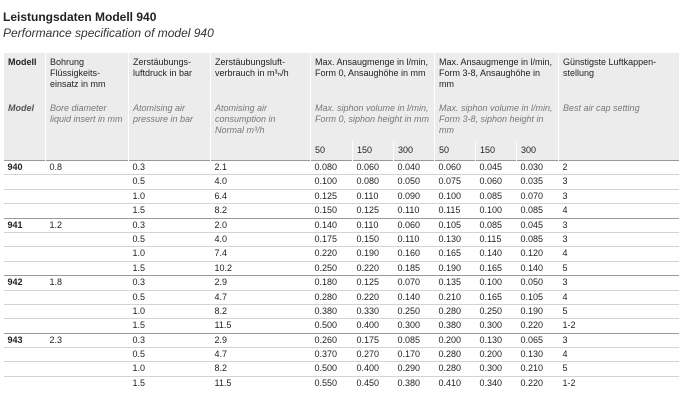 The height and width of the screenshot is (403, 700). Describe the element at coordinates (618, 120) in the screenshot. I see `header-cell: Best air cap setting` at that location.